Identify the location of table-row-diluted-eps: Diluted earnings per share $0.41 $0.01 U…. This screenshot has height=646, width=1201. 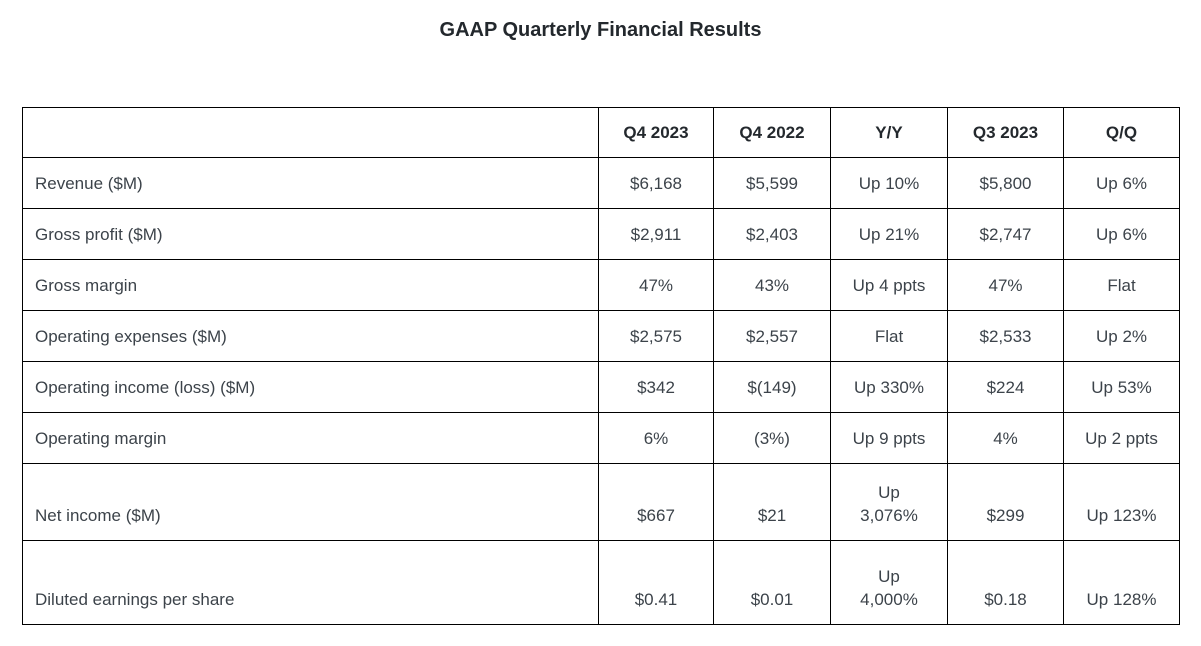
(601, 582).